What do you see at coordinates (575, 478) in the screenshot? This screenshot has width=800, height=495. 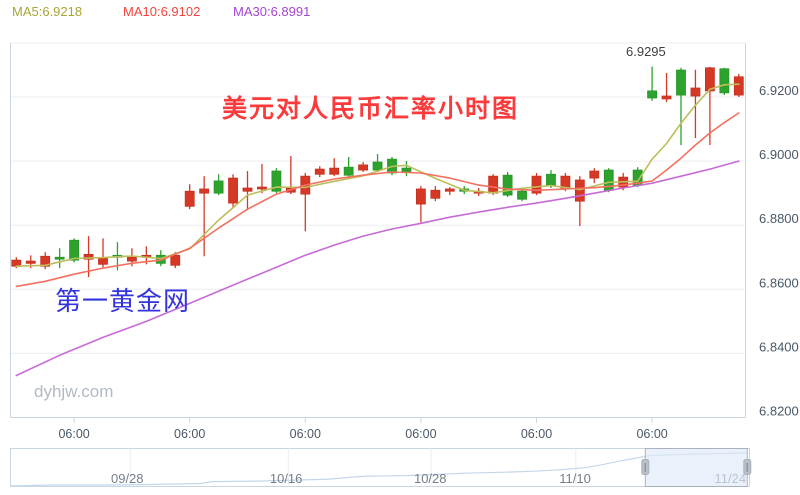 I see `navigator-date-label: 11/10` at bounding box center [575, 478].